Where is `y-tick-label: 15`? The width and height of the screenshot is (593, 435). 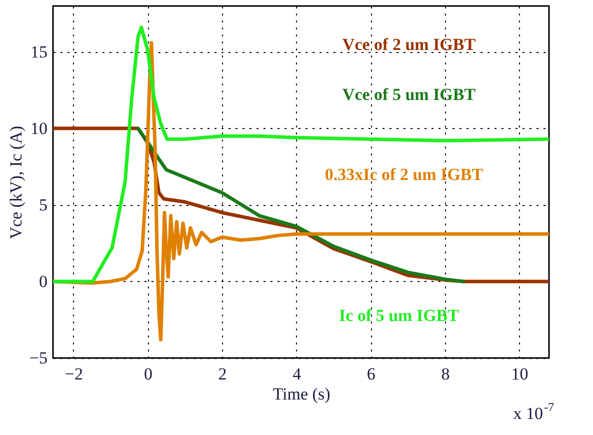 y-tick-label: 15 is located at coordinates (39, 52).